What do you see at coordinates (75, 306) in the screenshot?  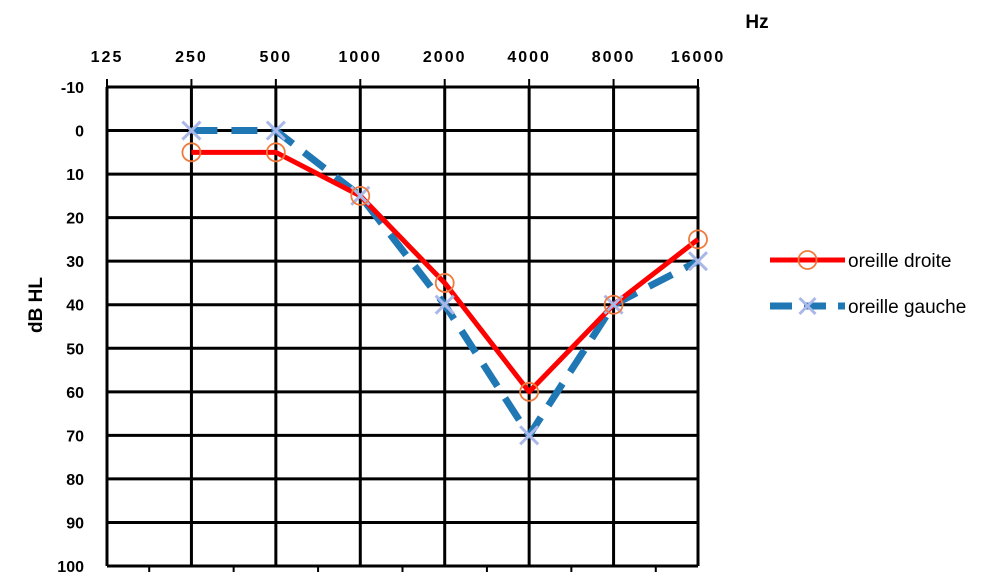 I see `y-tick-label: 40` at bounding box center [75, 306].